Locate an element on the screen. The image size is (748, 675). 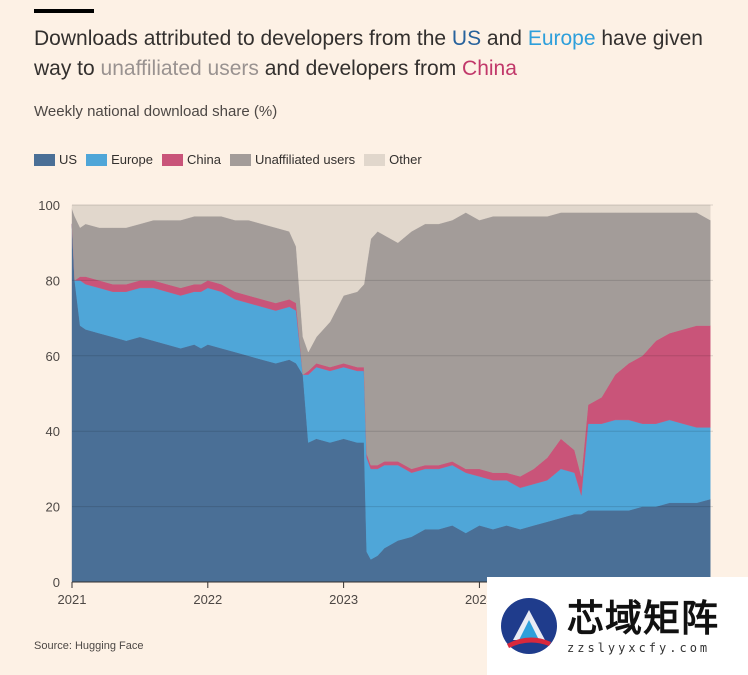
source-note: Source: Hugging Face is located at coordinates (89, 646).